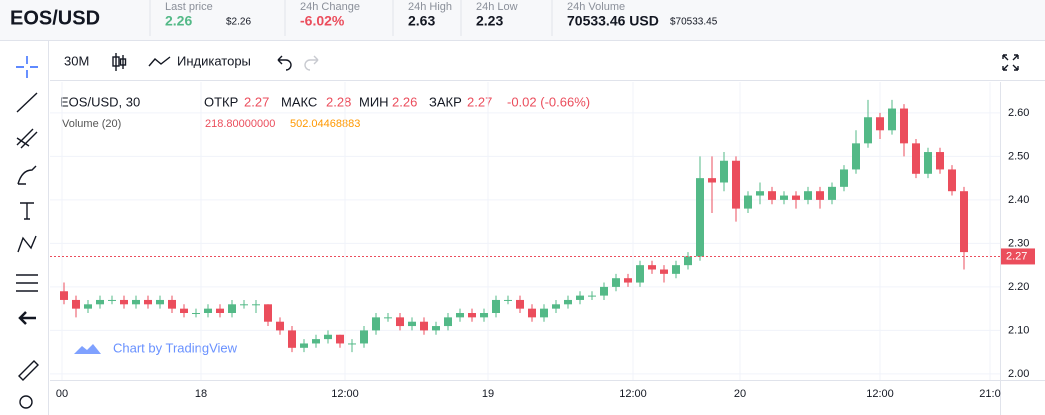 The image size is (1045, 415). Describe the element at coordinates (27, 67) in the screenshot. I see `crosshair-tool` at that location.